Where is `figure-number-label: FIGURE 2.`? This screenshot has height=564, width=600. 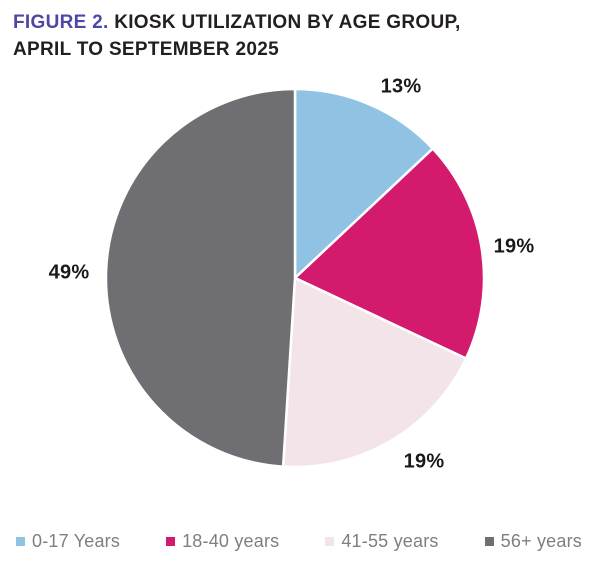
figure-number-label: FIGURE 2. is located at coordinates (61, 22).